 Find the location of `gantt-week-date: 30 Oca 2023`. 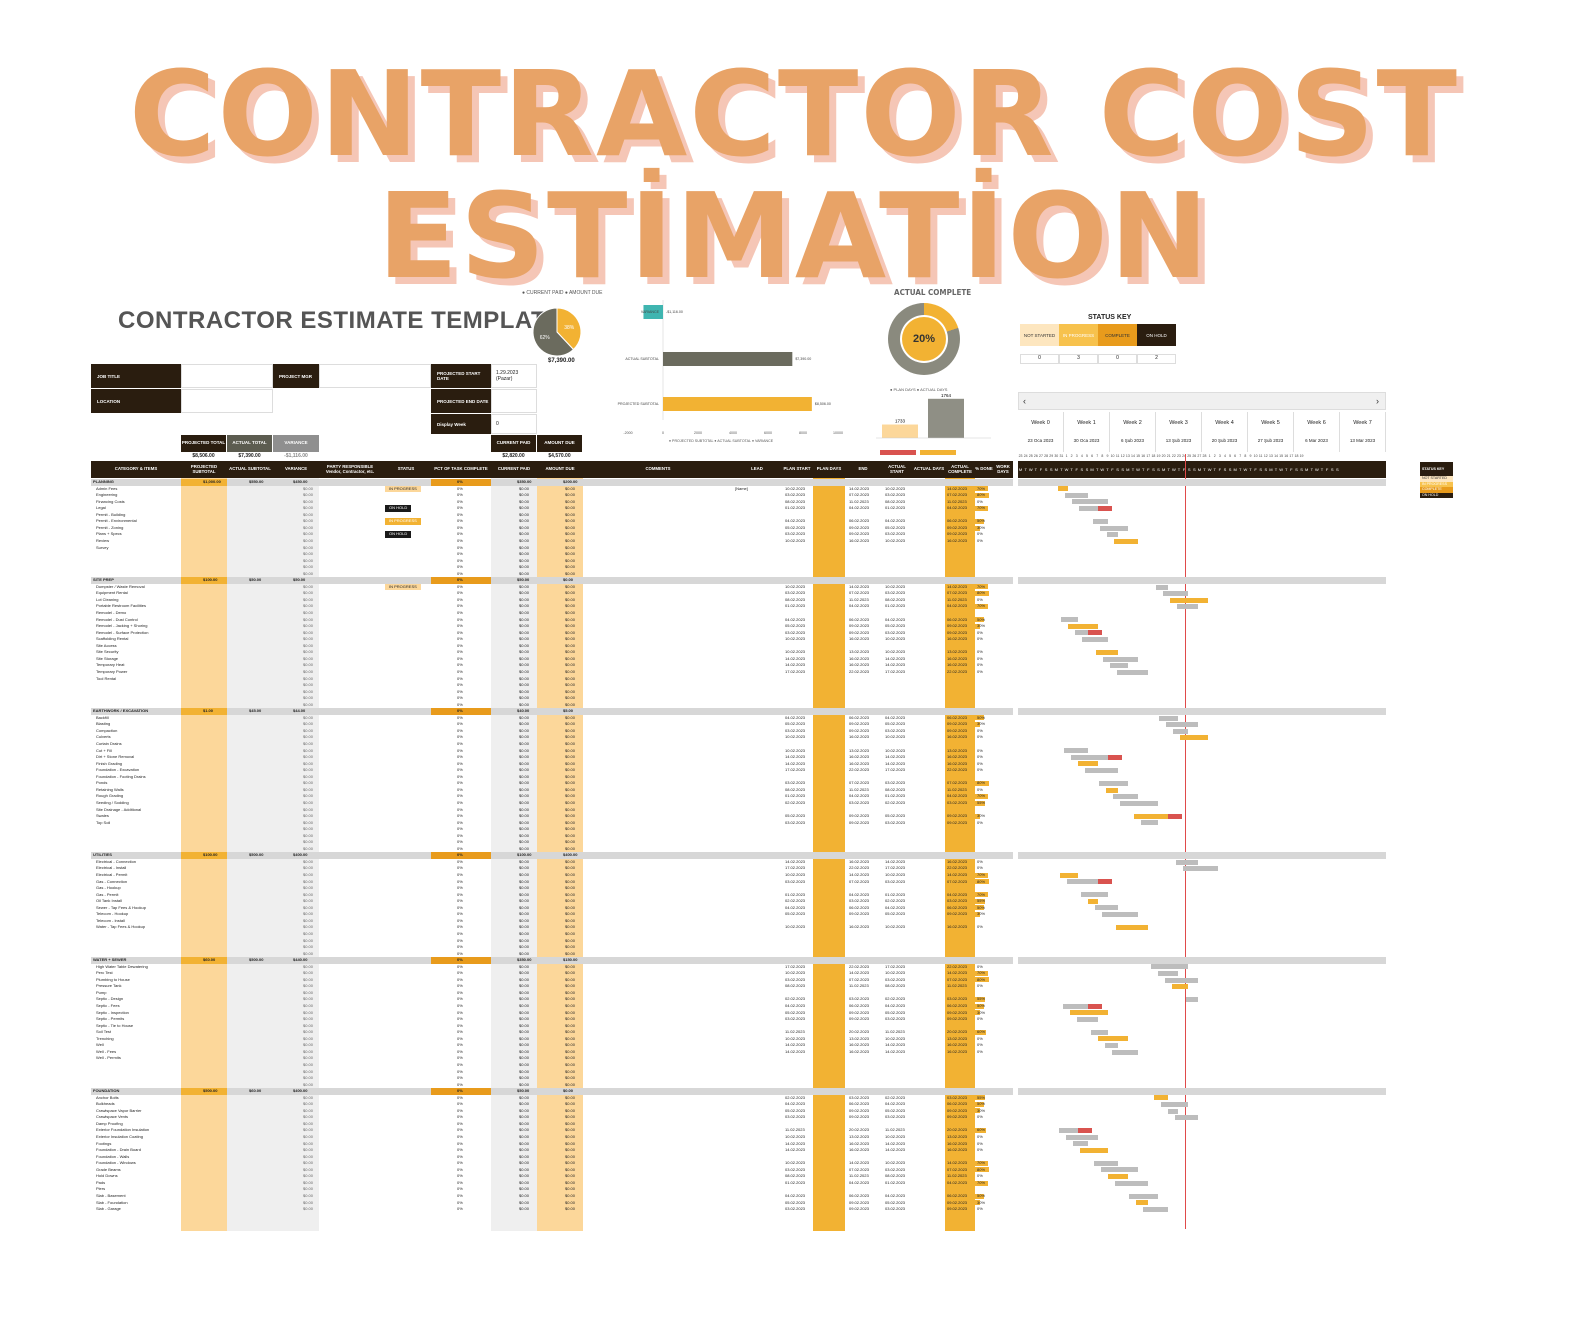

gantt-week-date: 30 Oca 2023 is located at coordinates (1086, 440).